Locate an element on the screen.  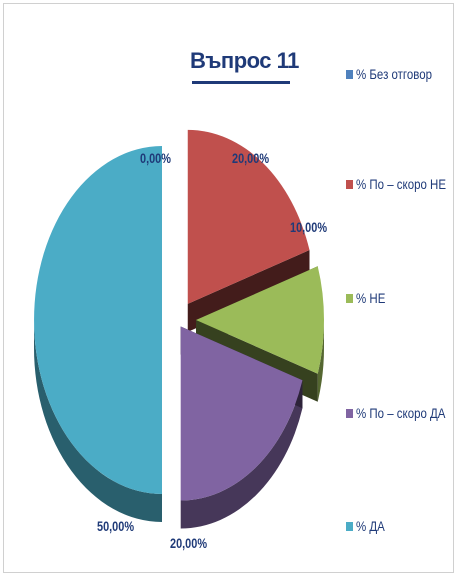
chart-title-underline is located at coordinates (241, 82).